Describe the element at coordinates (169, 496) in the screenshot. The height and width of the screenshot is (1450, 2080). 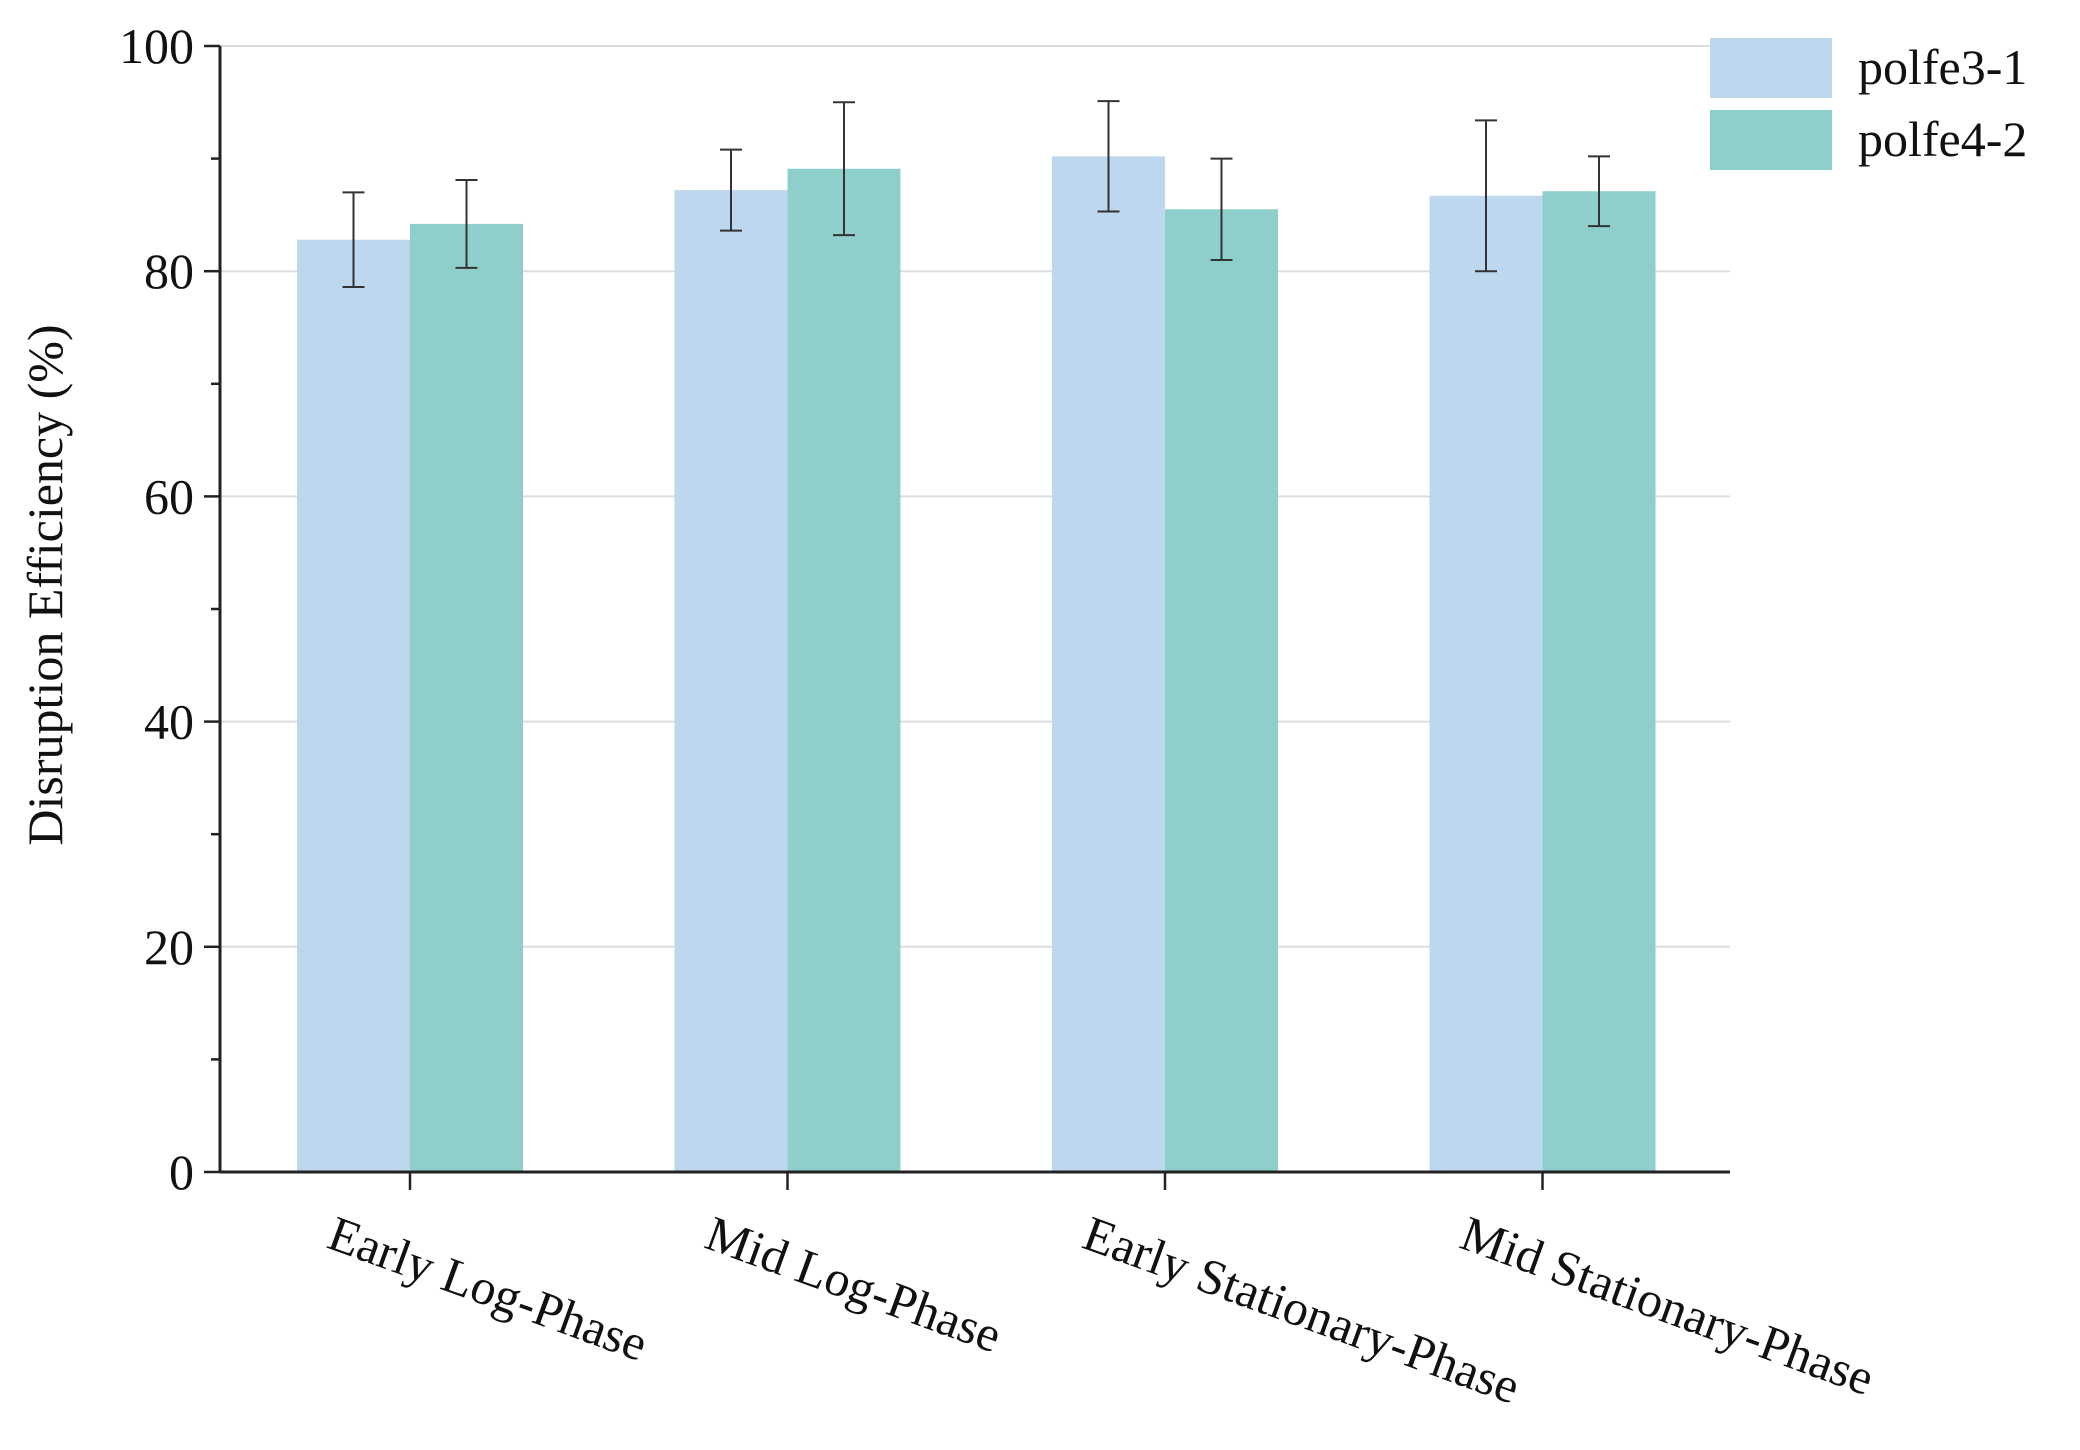
I see `y-tick-label: 60` at that location.